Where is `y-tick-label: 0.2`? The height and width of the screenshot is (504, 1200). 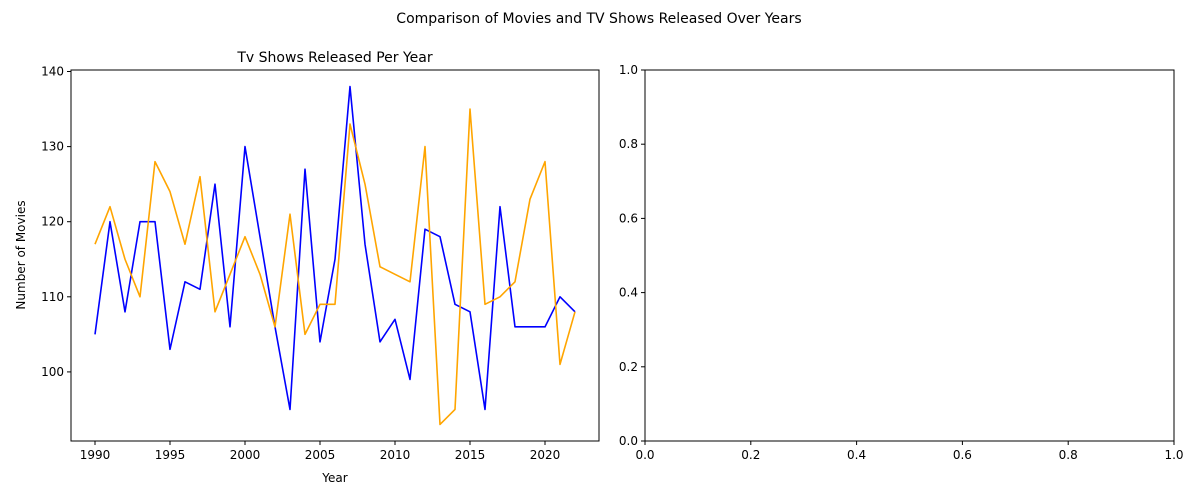
y-tick-label: 0.2 is located at coordinates (628, 367).